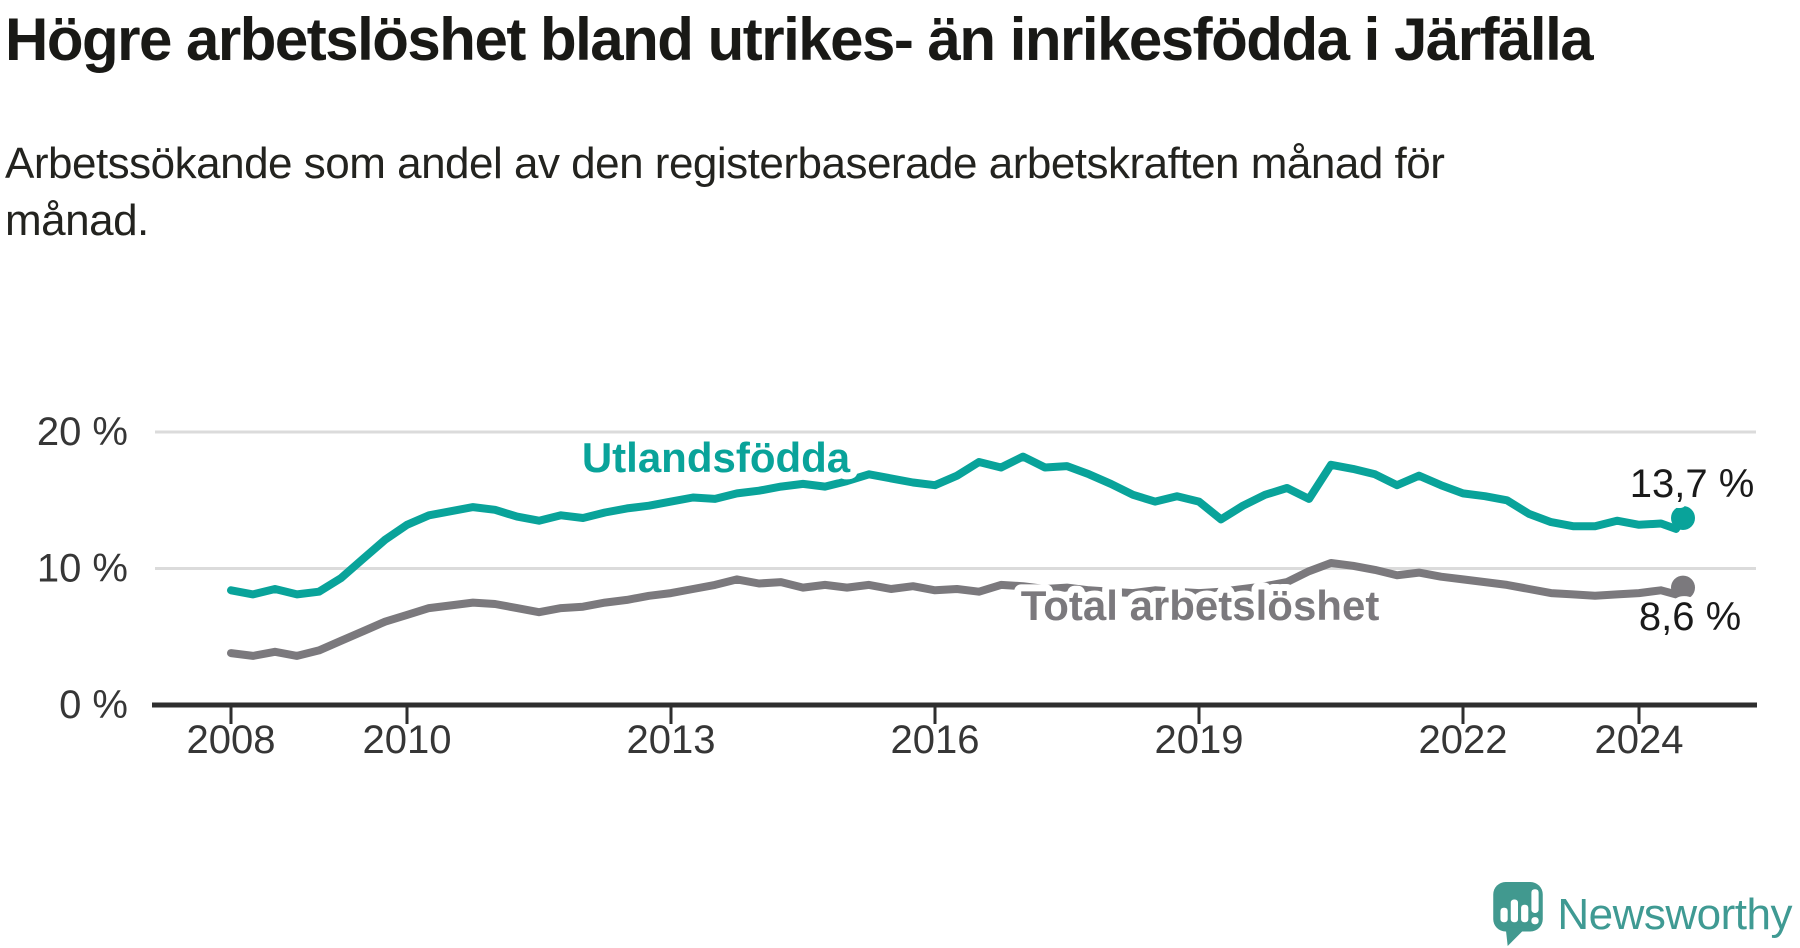  I want to click on x-axis-label-2013: 2013, so click(671, 740).